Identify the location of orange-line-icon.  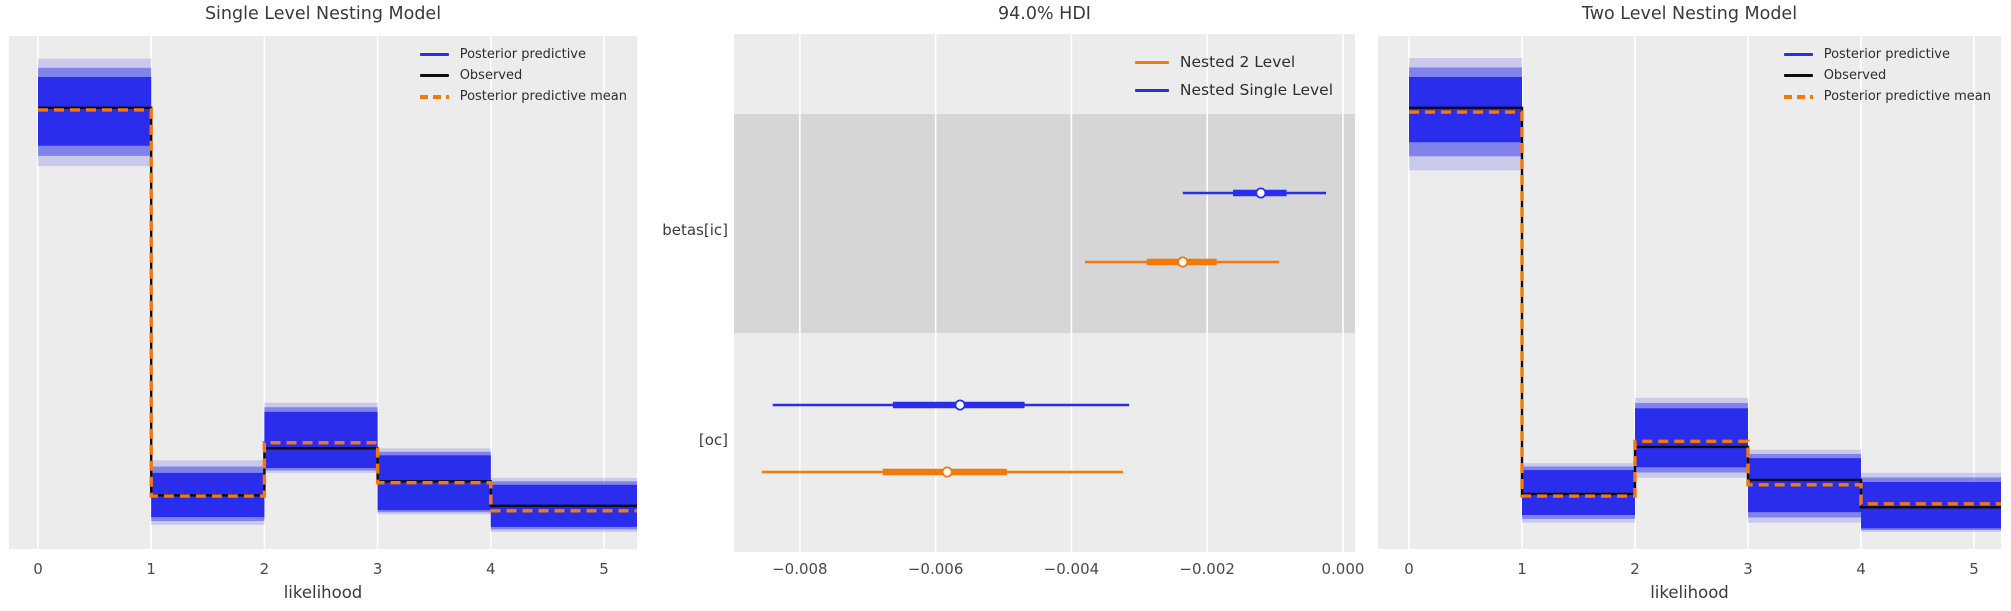
(1151, 62).